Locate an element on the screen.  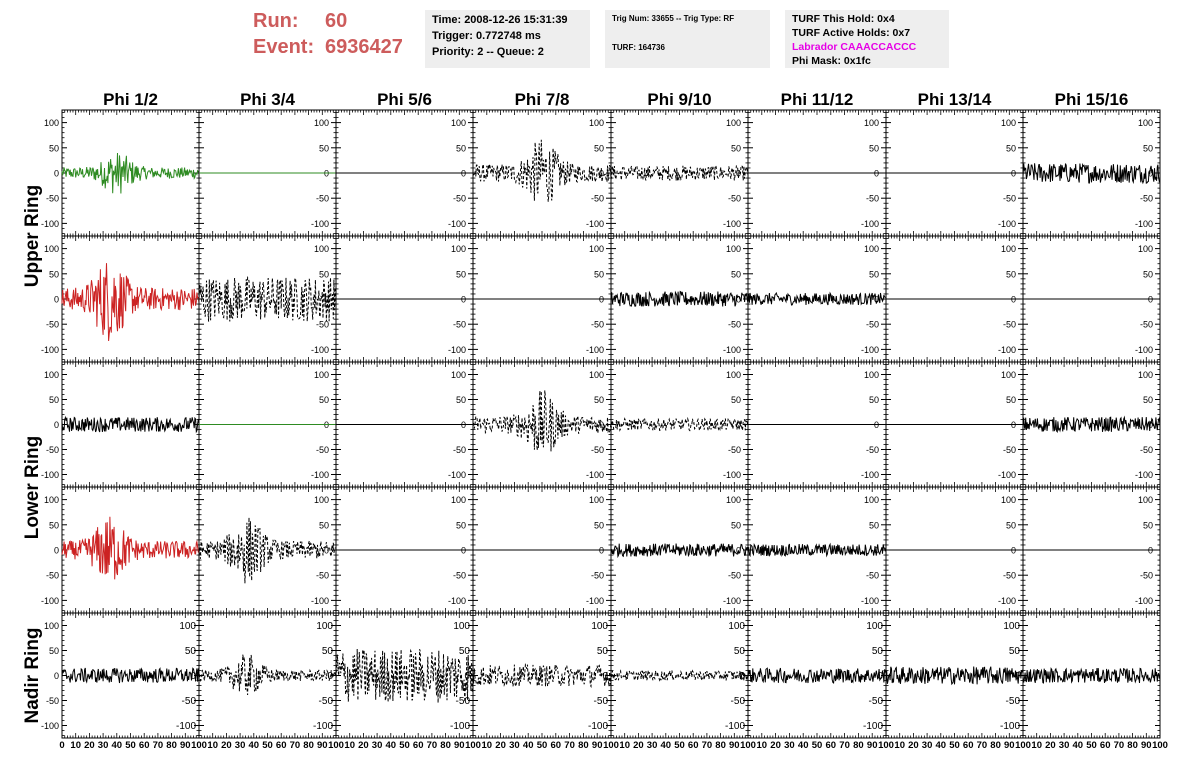
column-header: Phi 7/8 is located at coordinates (542, 99).